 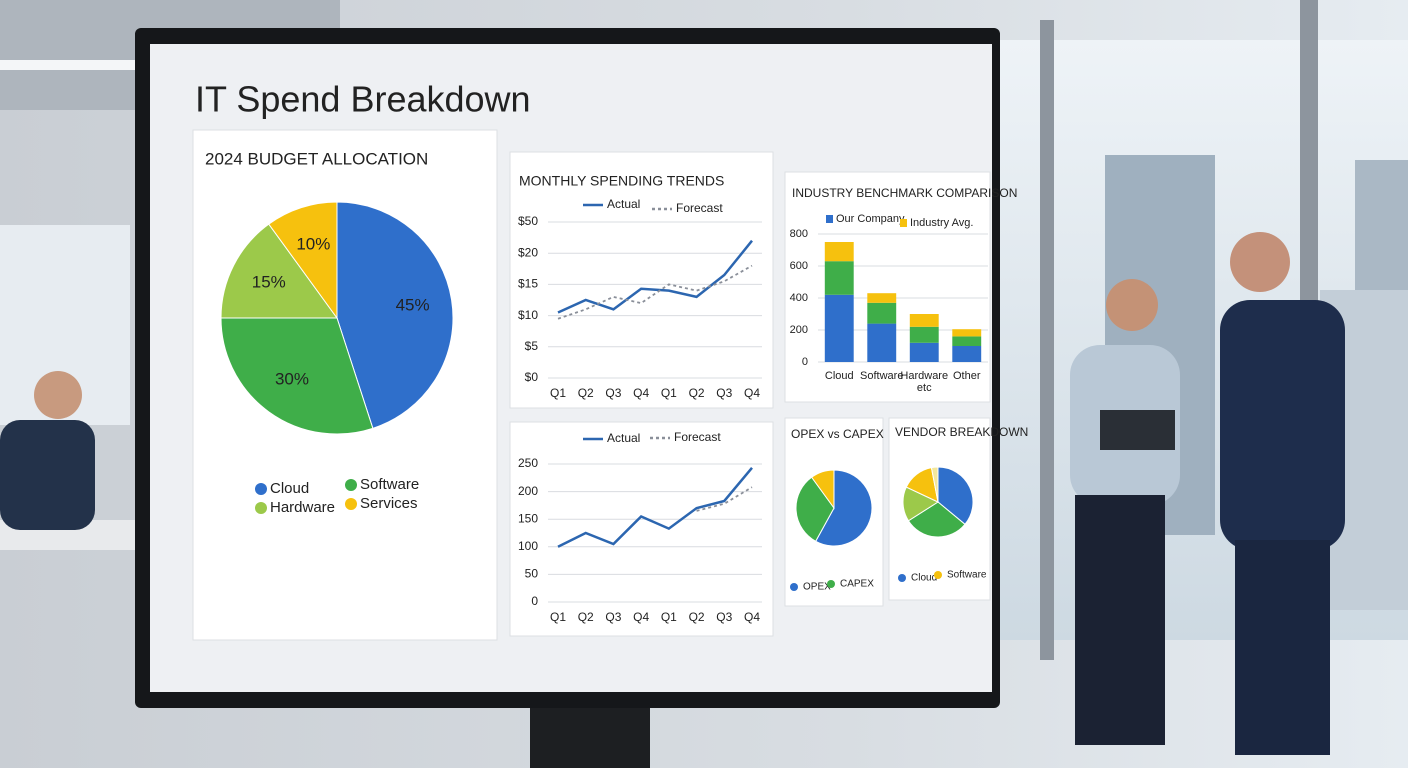 What do you see at coordinates (58, 395) in the screenshot?
I see `seated-person-head` at bounding box center [58, 395].